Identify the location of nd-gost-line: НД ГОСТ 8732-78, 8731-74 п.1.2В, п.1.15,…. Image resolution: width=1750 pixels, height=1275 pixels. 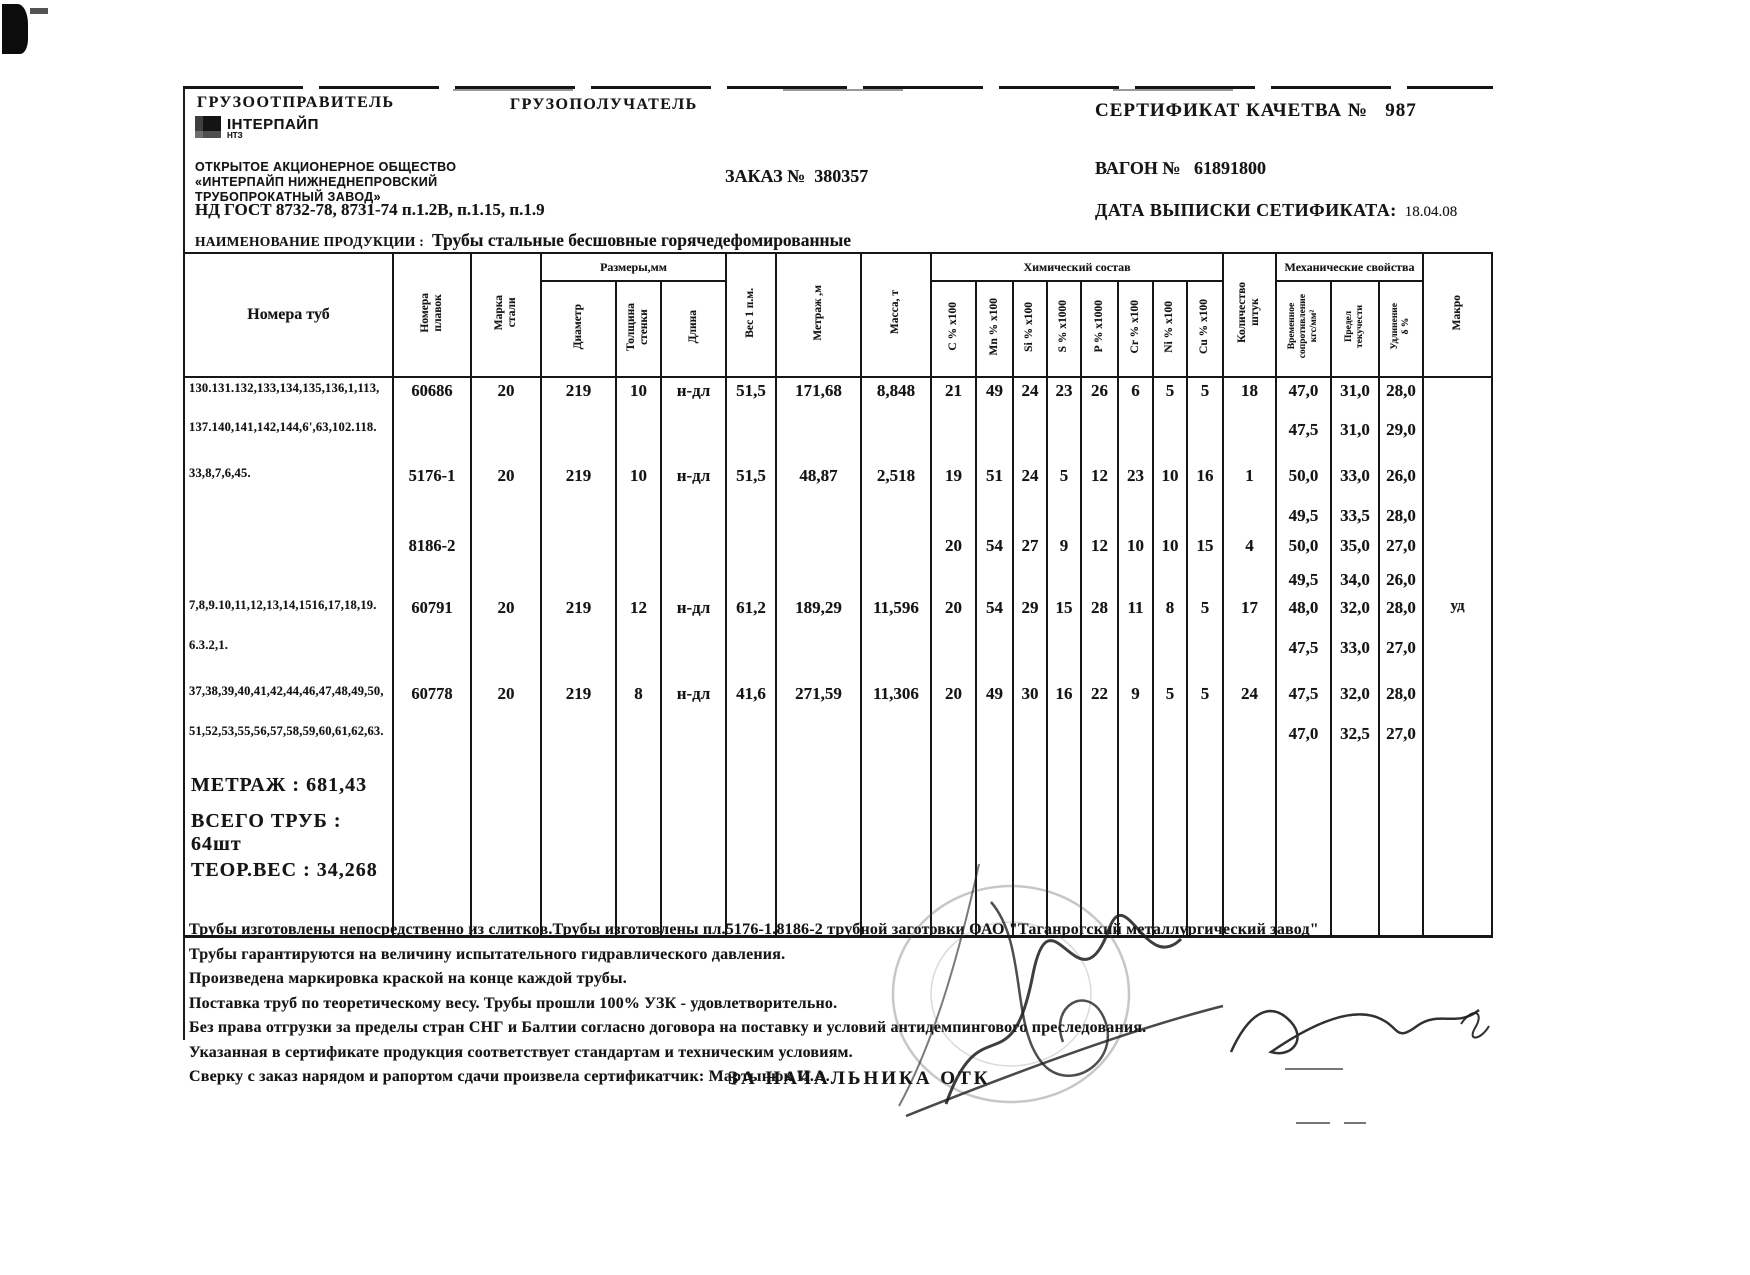
(370, 209).